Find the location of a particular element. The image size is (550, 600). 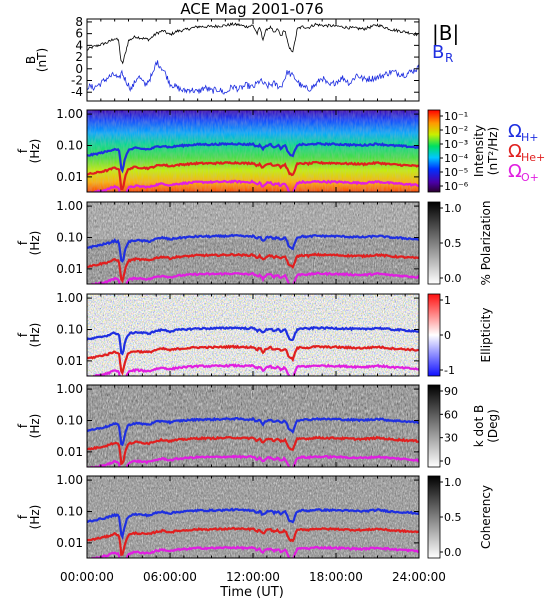

series-line-b-total is located at coordinates (253, 43).